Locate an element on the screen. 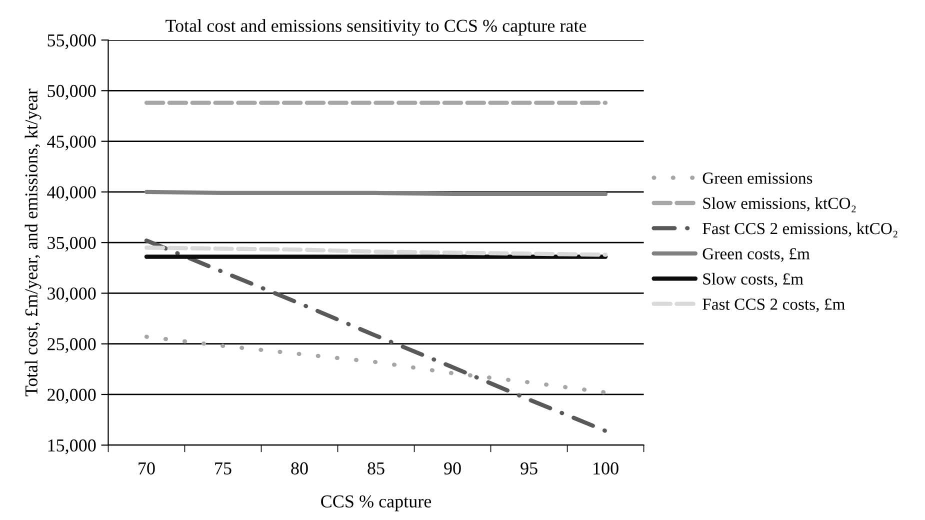  y-tick-label: 30,000 is located at coordinates (72, 294).